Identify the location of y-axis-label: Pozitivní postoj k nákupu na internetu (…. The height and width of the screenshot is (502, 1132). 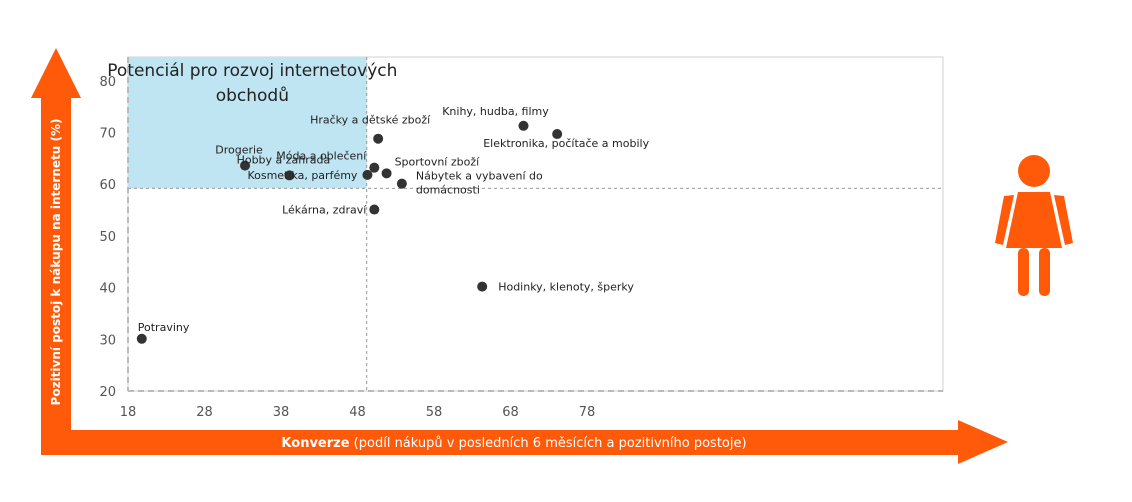
(56, 262).